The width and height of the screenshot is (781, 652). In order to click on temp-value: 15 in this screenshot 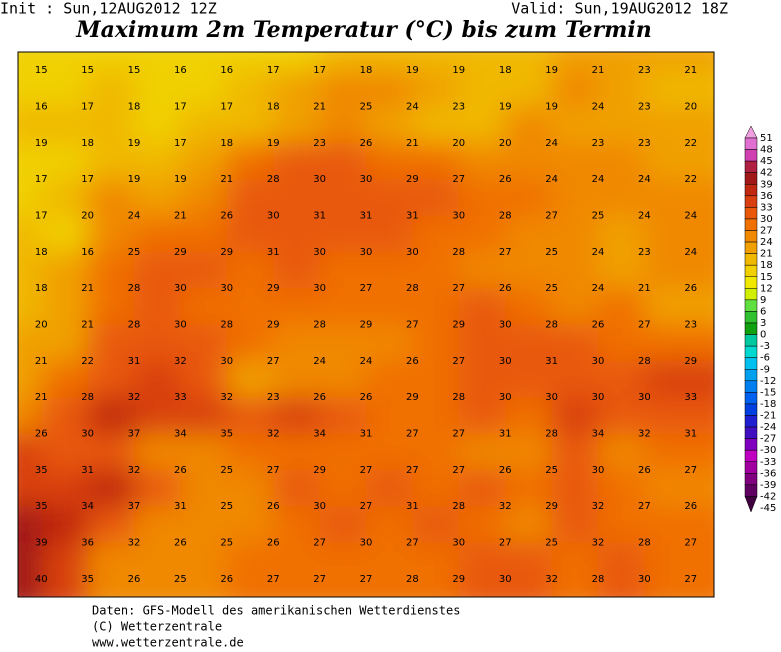, I will do `click(87, 70)`.